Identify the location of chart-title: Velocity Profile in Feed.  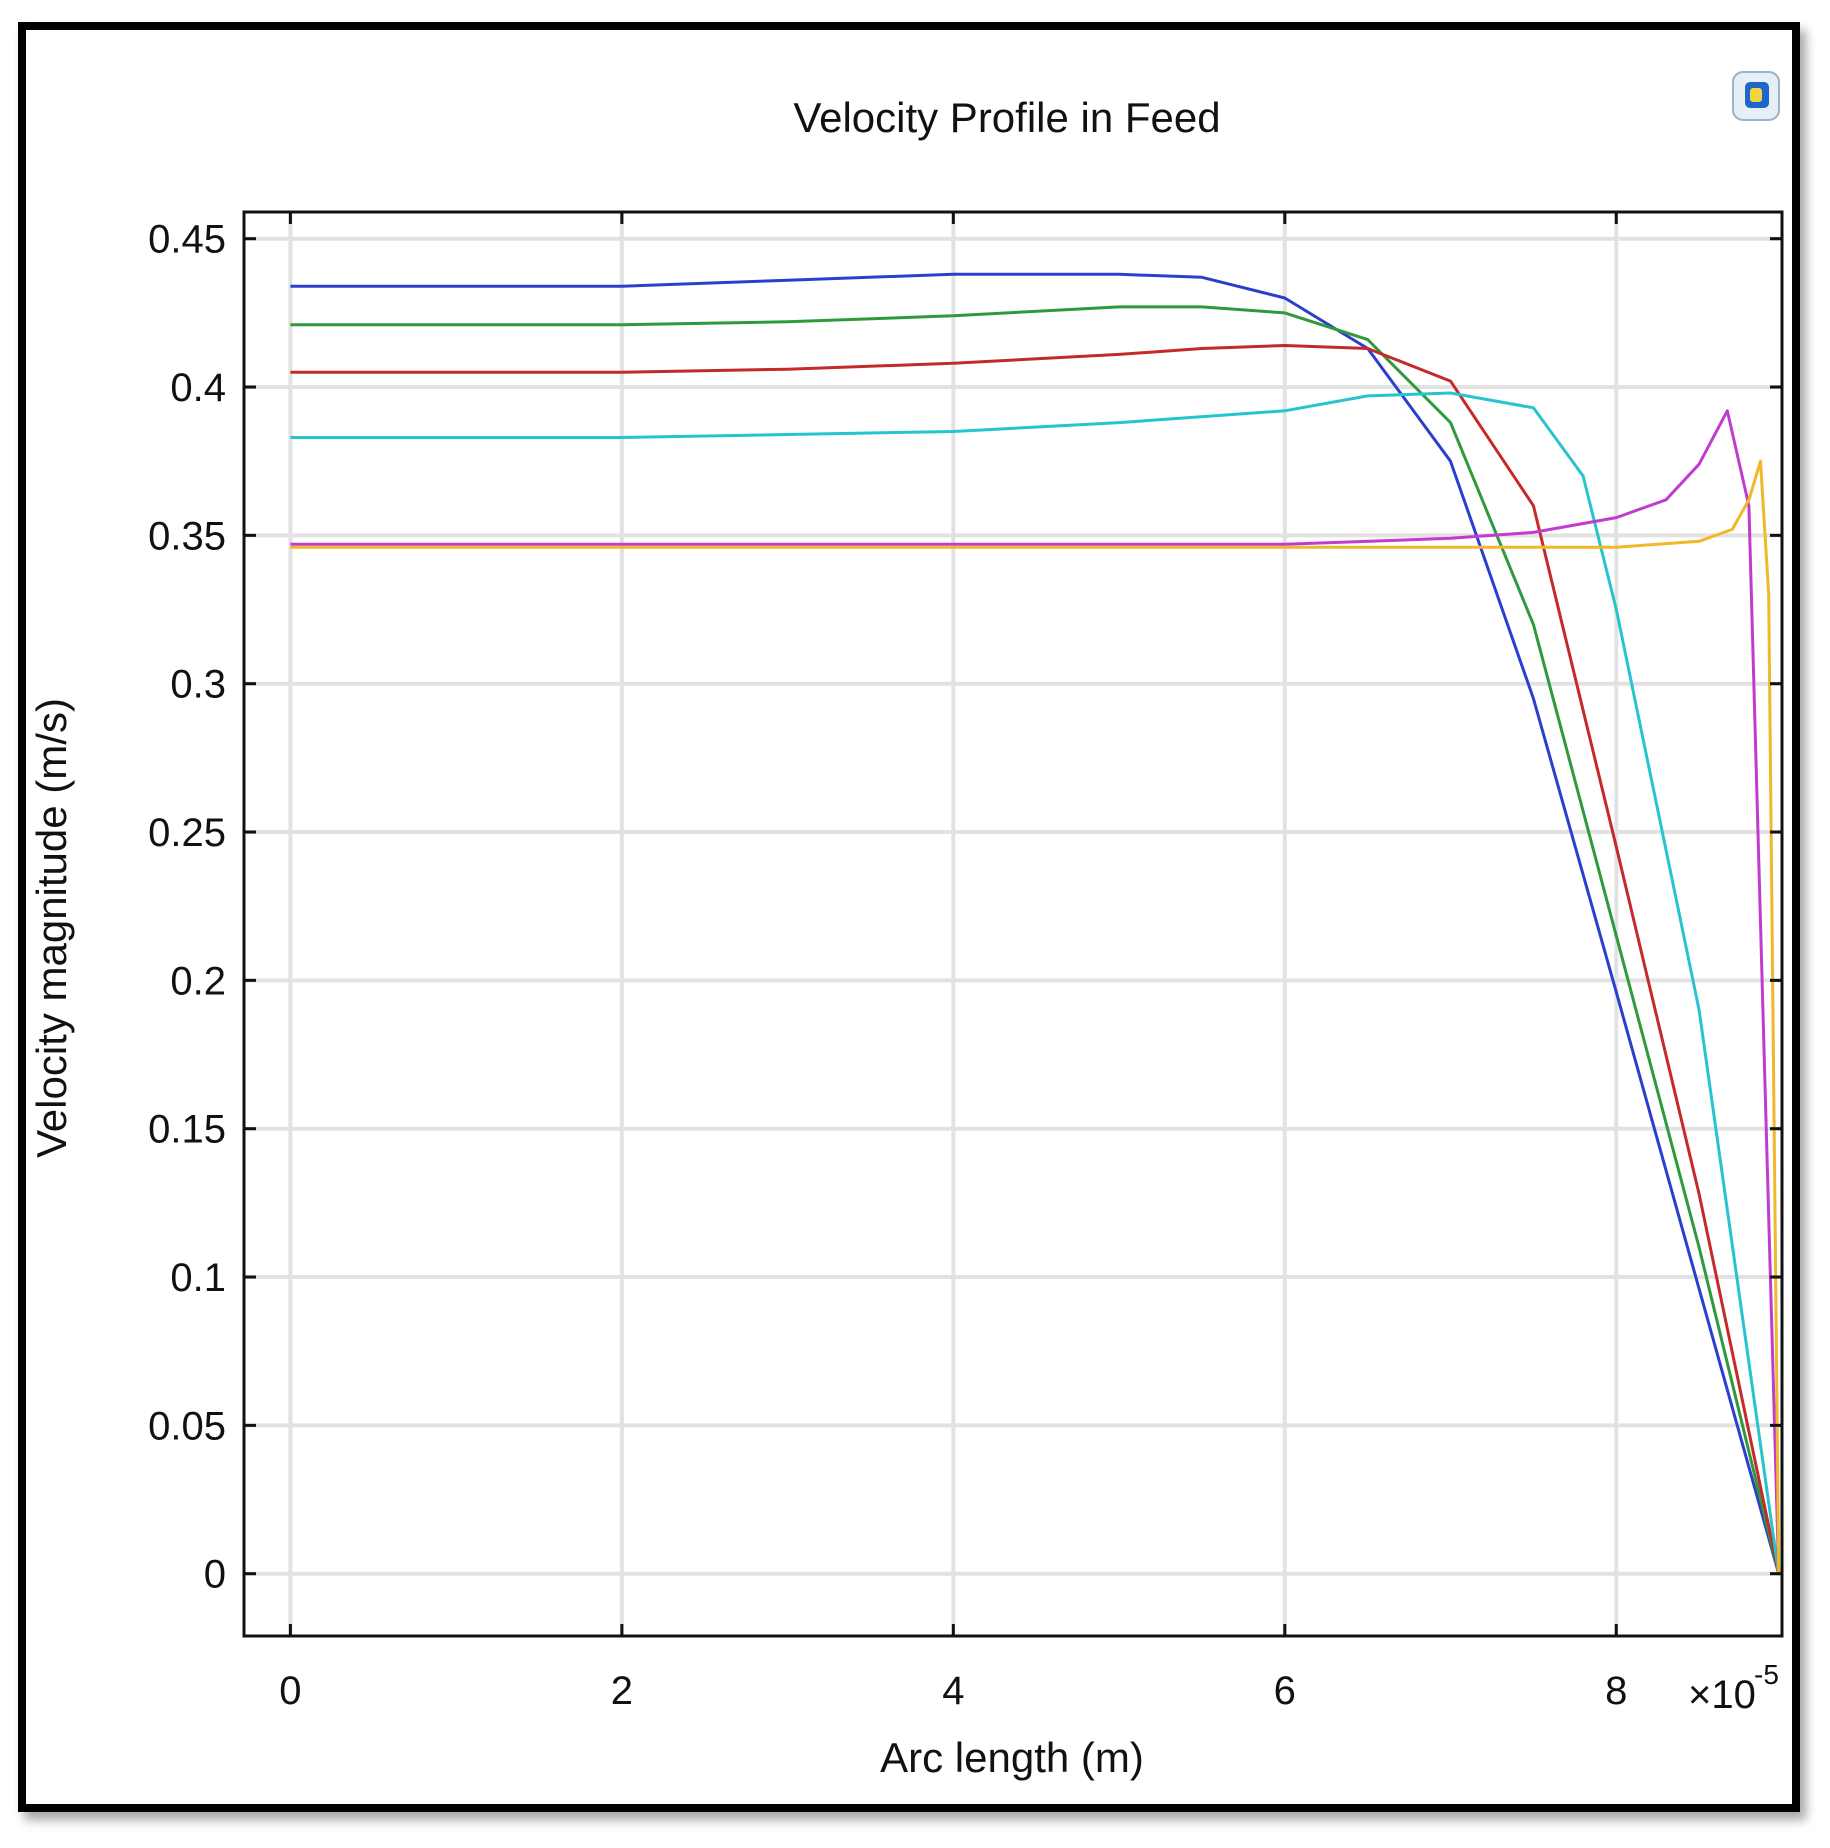
(1006, 117).